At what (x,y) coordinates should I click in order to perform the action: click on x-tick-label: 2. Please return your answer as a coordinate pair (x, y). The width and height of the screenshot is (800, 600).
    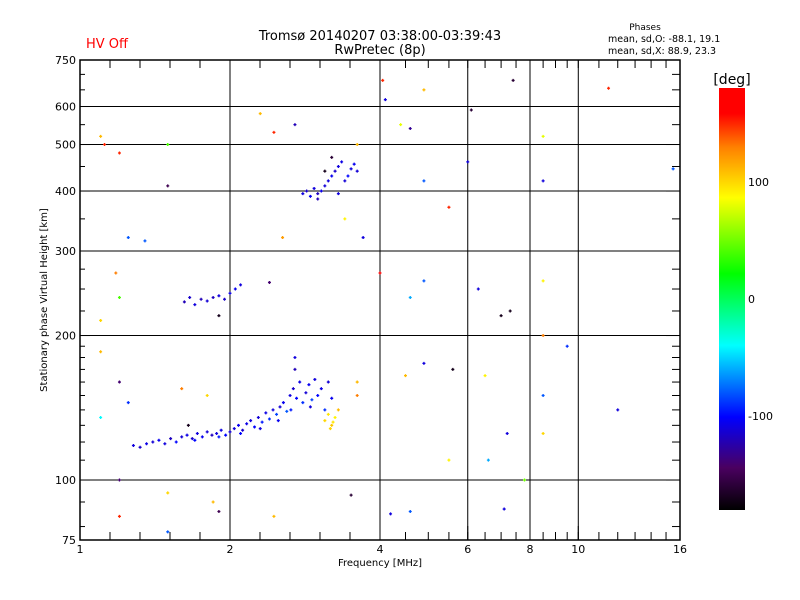
    Looking at the image, I should click on (230, 549).